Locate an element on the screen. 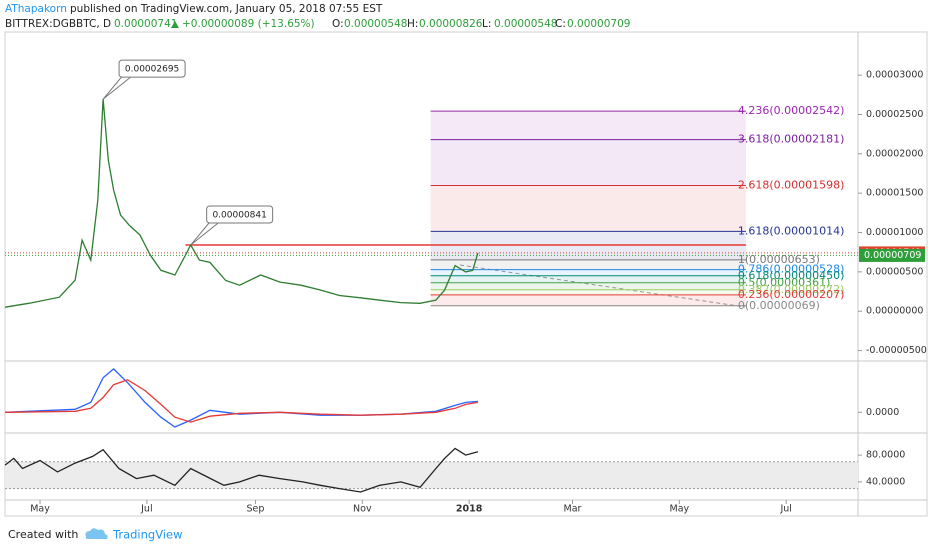 The image size is (932, 550). y-tick-label: 0.00000500 is located at coordinates (894, 271).